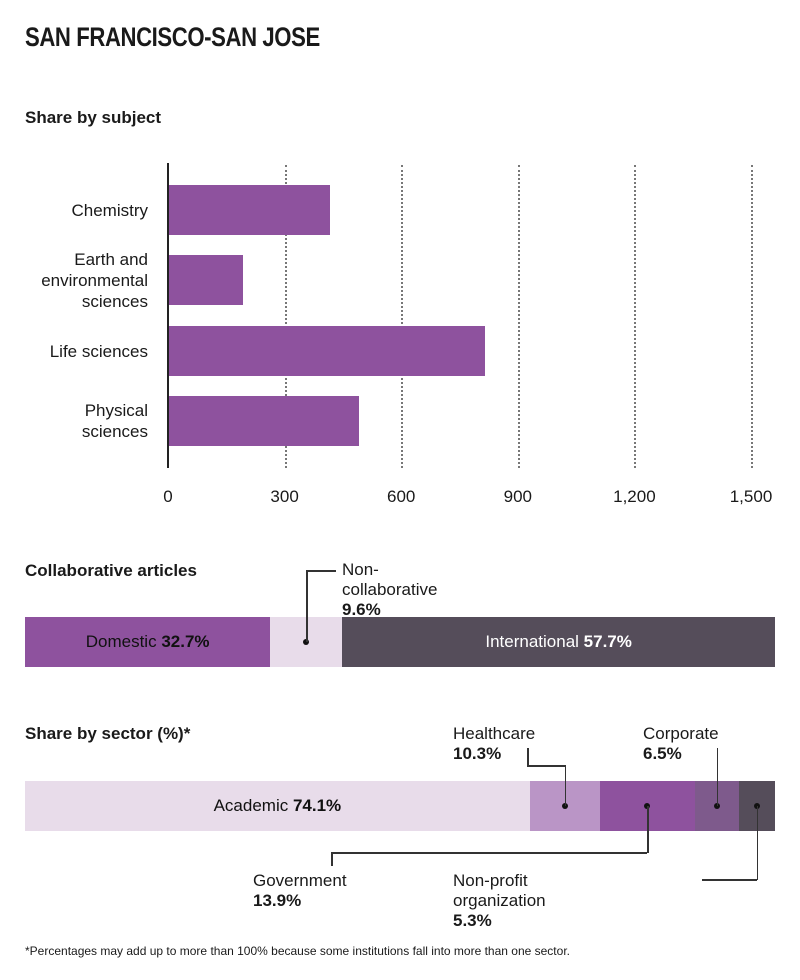  I want to click on segment-academic: Academic 74.1%, so click(277, 806).